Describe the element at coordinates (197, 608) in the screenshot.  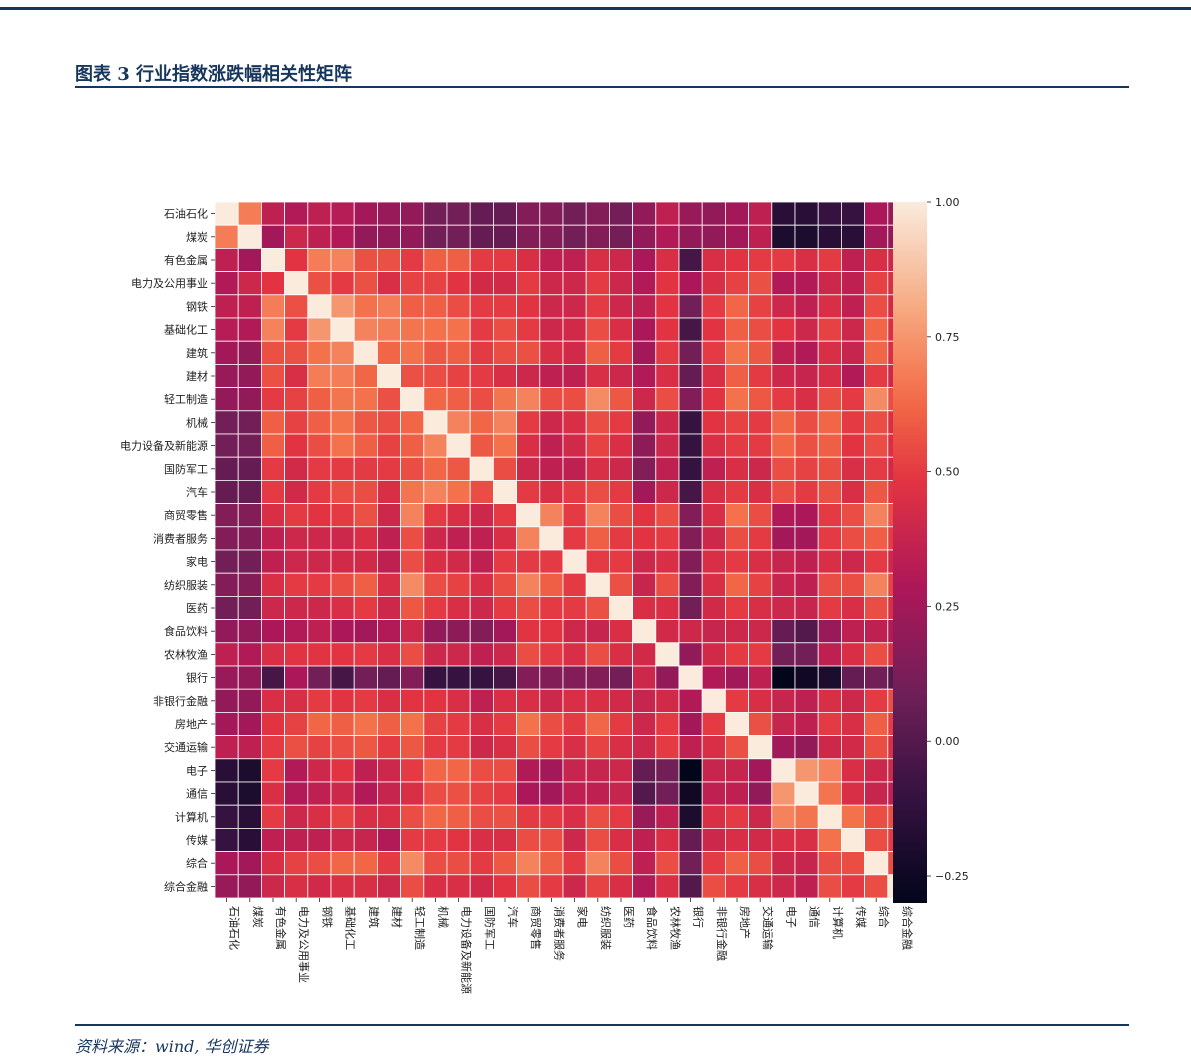
I see `y-tick-label-17: 医药` at that location.